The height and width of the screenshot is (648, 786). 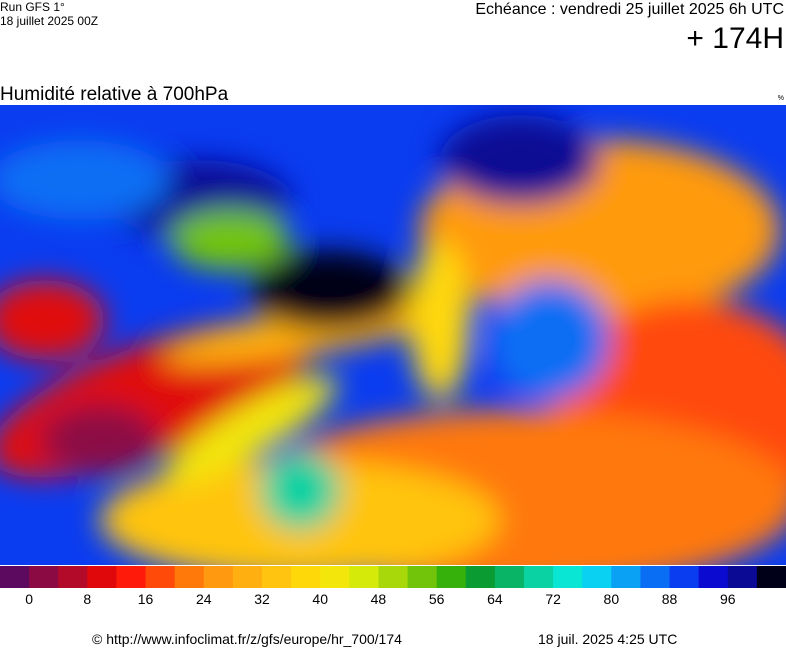 What do you see at coordinates (87, 599) in the screenshot?
I see `tick-label: 8` at bounding box center [87, 599].